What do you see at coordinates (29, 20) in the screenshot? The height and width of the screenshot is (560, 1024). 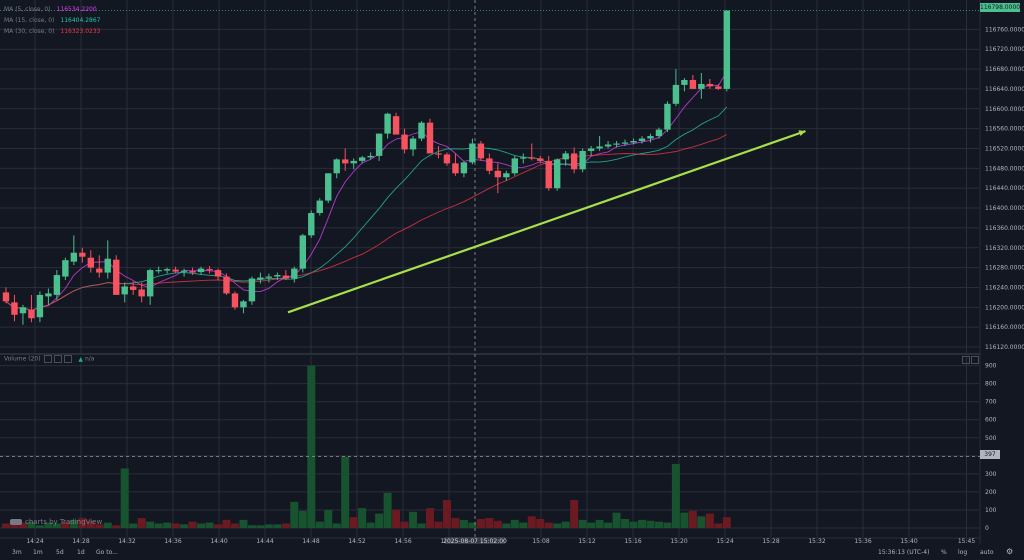 I see `legend-ma15-label: MA (15, close, 0)` at bounding box center [29, 20].